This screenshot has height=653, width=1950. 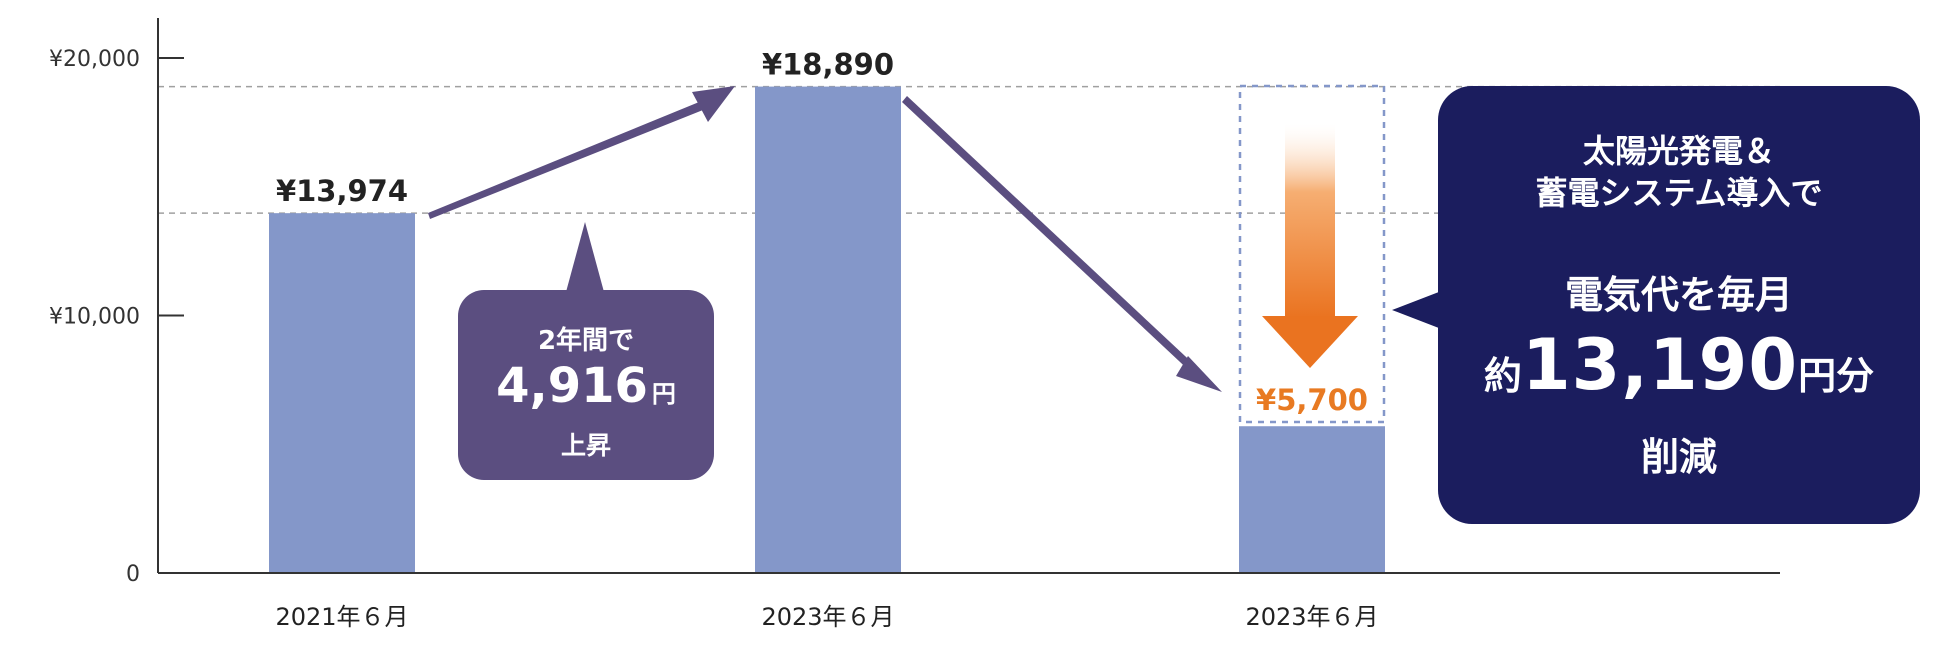 I want to click on increase-amount: 4,916, so click(x=572, y=386).